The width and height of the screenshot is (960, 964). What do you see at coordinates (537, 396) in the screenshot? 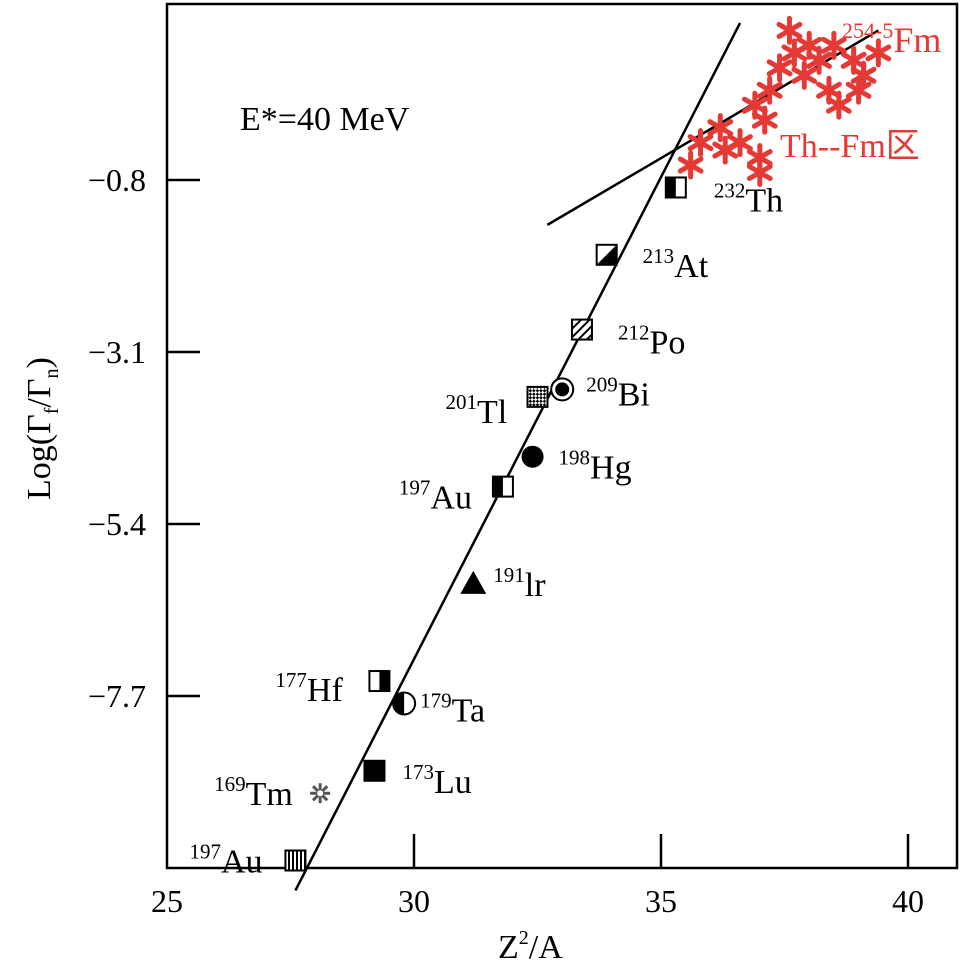
I see `point-201Tl` at bounding box center [537, 396].